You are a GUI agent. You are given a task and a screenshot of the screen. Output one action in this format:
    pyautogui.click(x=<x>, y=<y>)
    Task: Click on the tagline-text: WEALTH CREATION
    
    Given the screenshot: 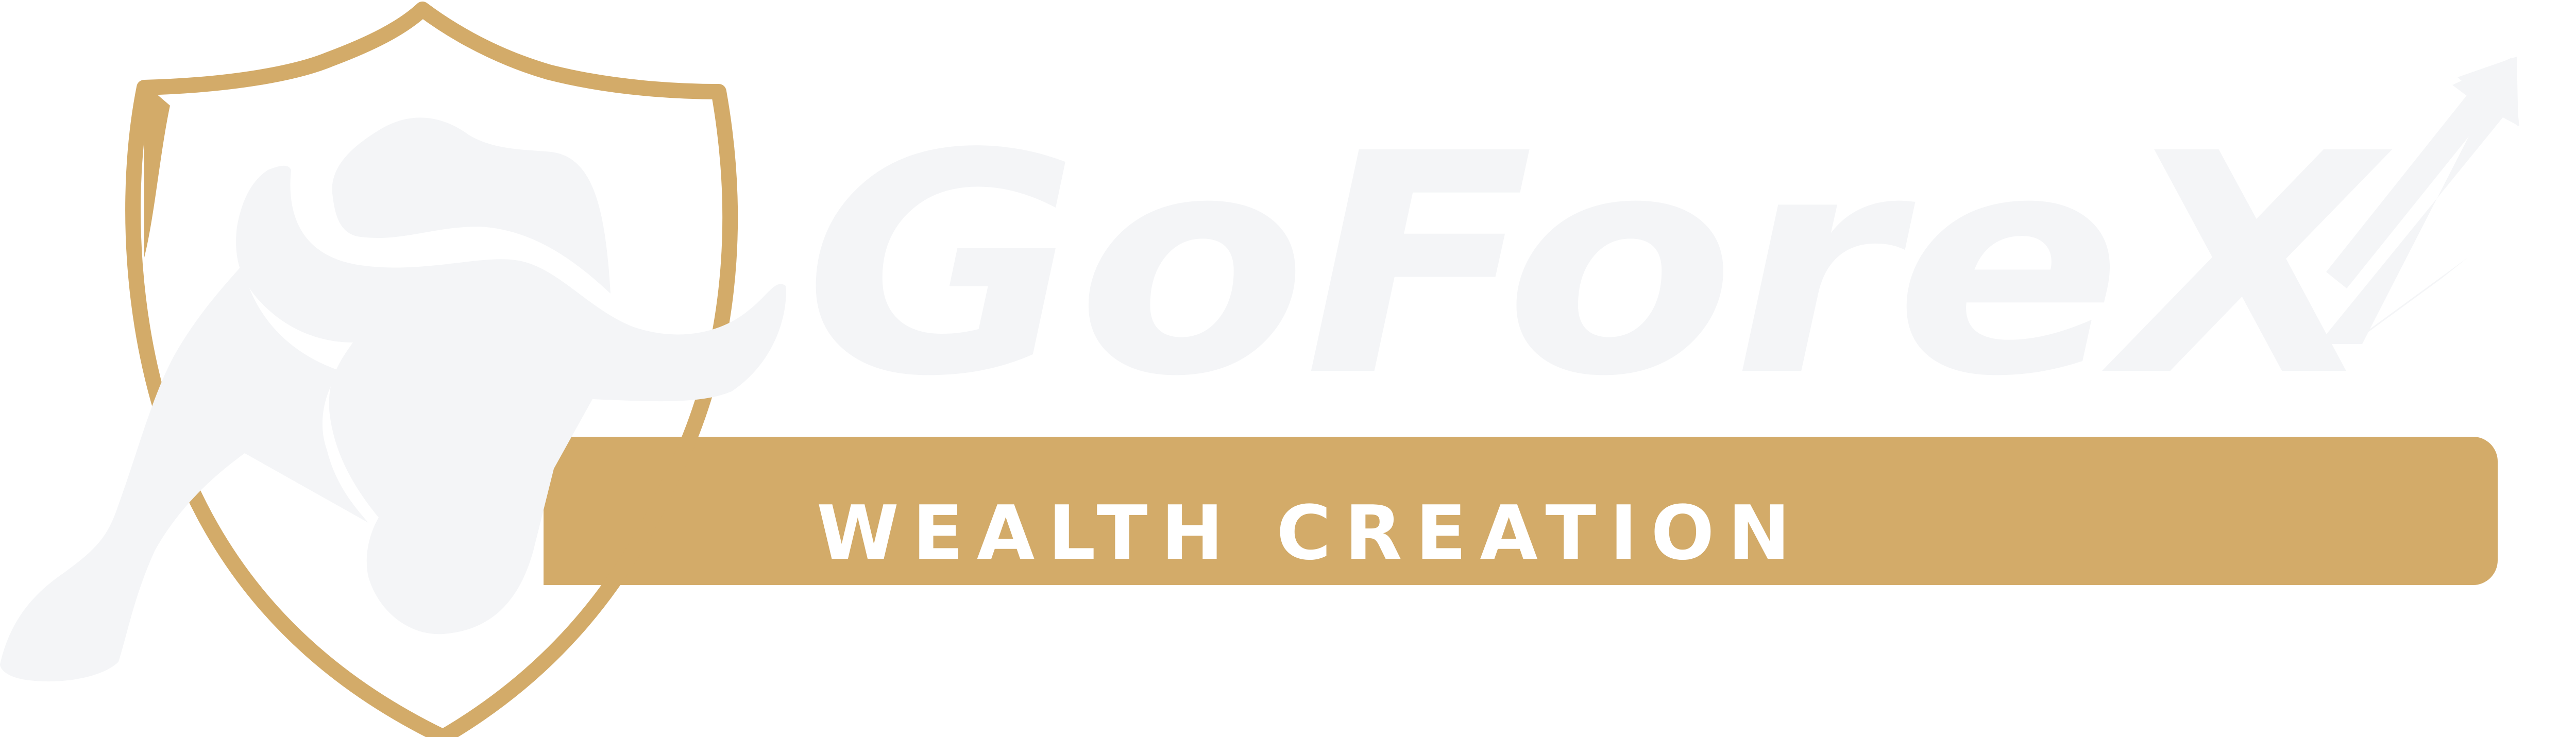 What is the action you would take?
    pyautogui.click(x=1310, y=533)
    